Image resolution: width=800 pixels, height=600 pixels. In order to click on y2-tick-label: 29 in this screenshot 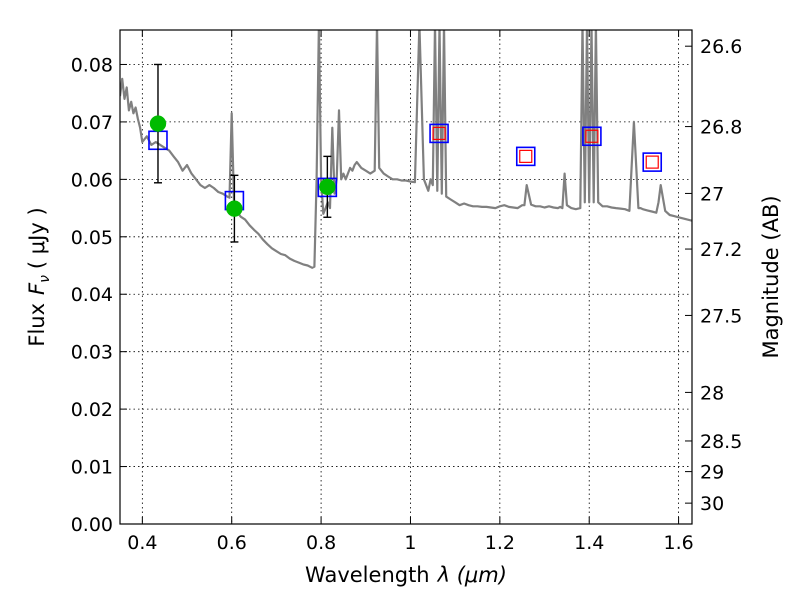, I will do `click(712, 473)`.